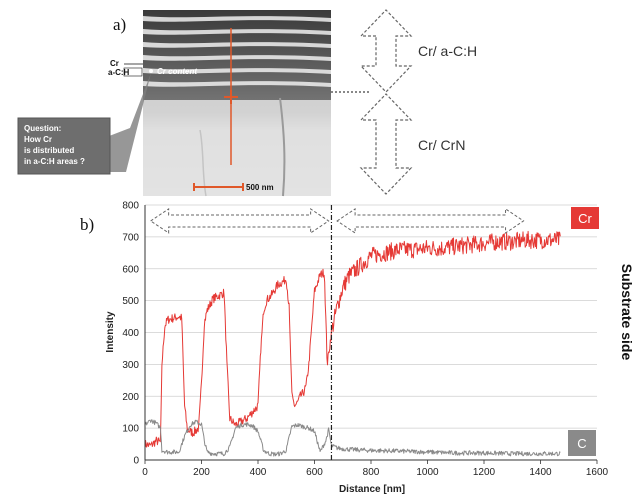 This screenshot has width=635, height=498. Describe the element at coordinates (258, 472) in the screenshot. I see `x-tick-label: 400` at that location.